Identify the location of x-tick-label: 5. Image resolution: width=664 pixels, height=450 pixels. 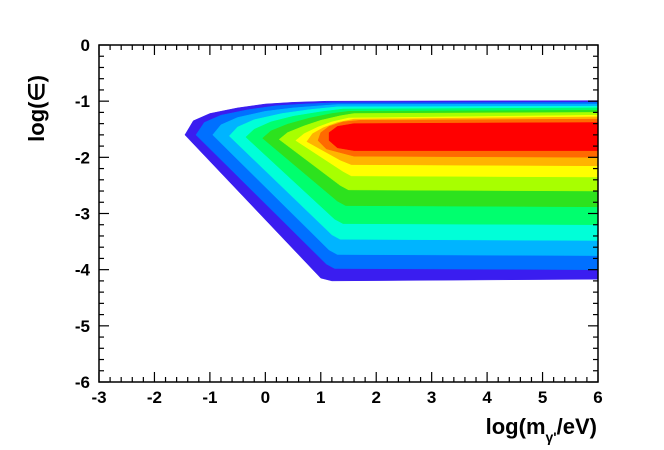
(542, 397).